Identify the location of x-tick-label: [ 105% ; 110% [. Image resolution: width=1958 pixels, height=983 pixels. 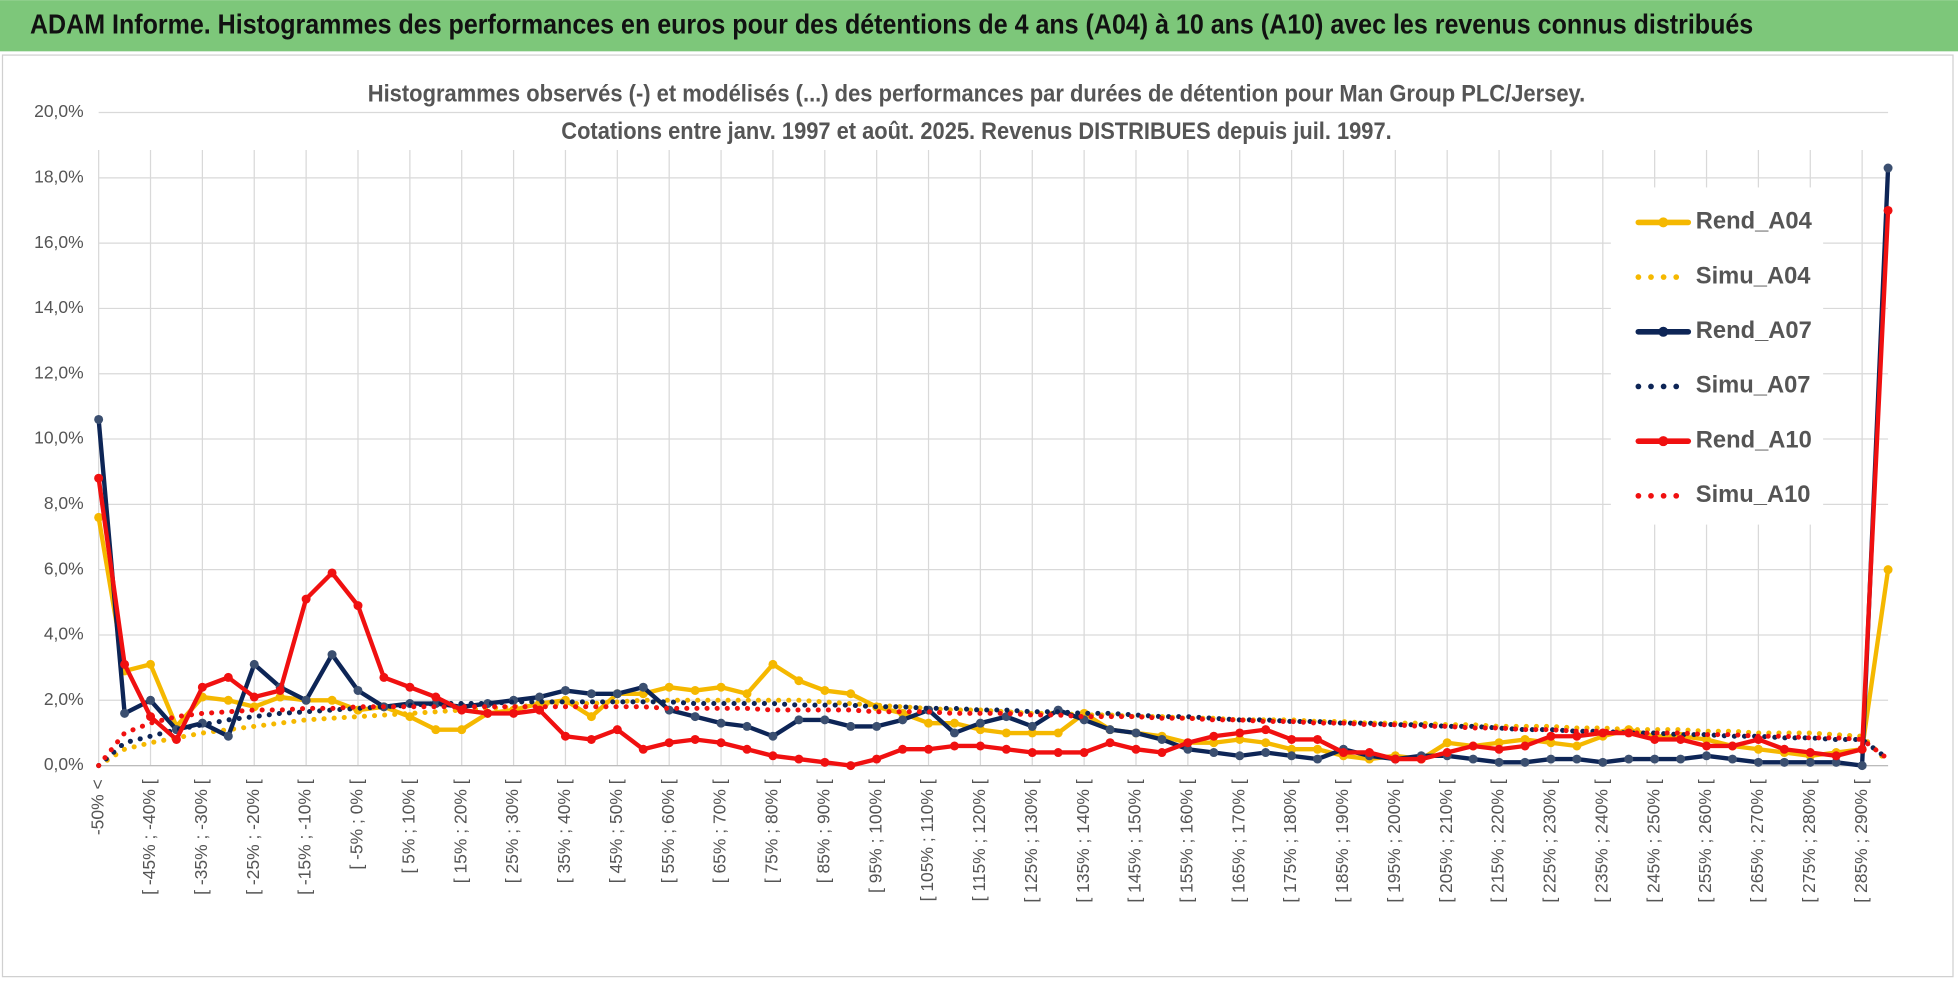
(927, 840).